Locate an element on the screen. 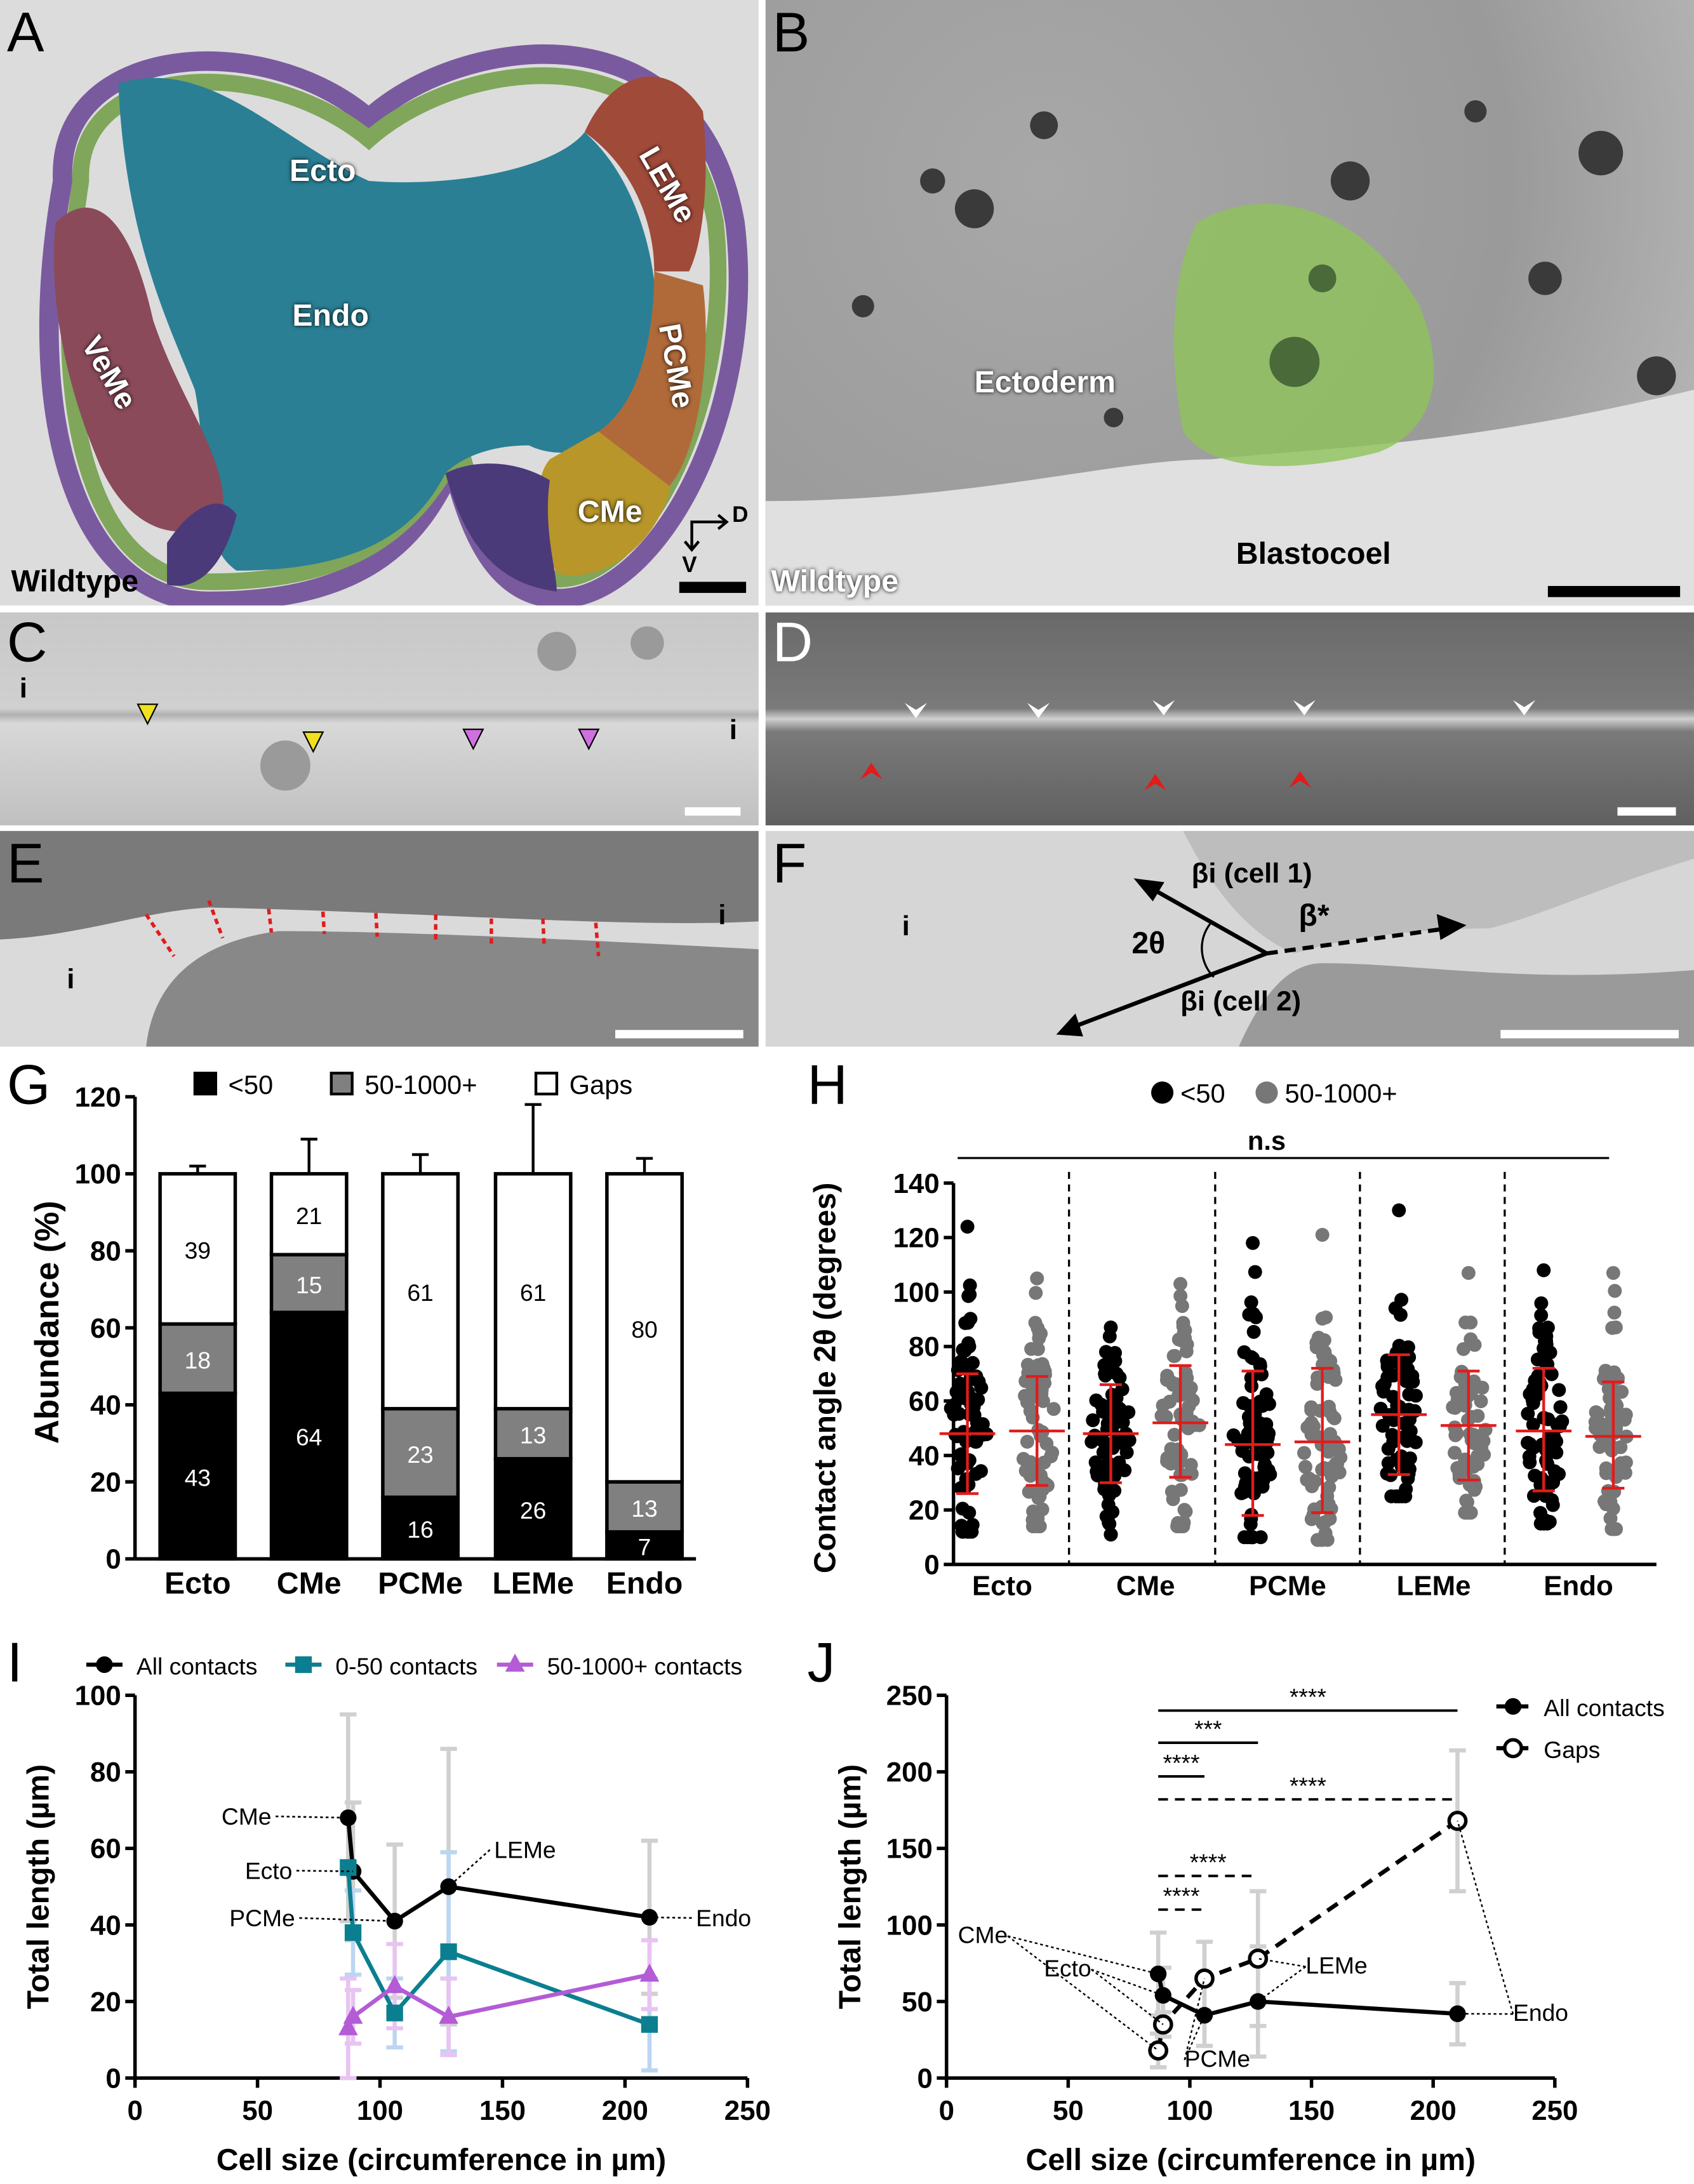 The width and height of the screenshot is (1694, 2184). significance-label: *** is located at coordinates (1208, 1728).